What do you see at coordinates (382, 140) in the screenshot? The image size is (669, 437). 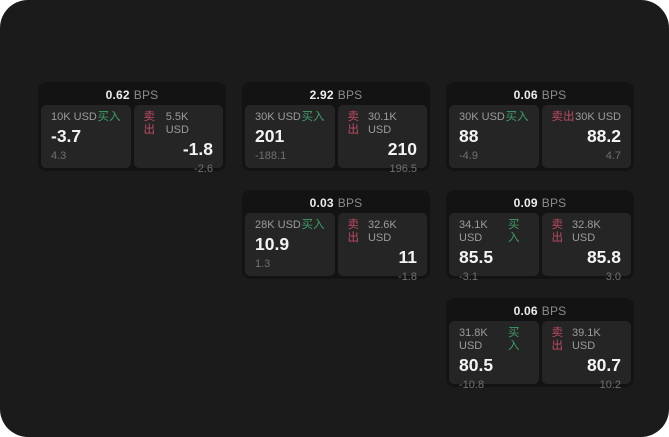 I see `sell-panel: 卖出 30.1K USD 210 196.5` at bounding box center [382, 140].